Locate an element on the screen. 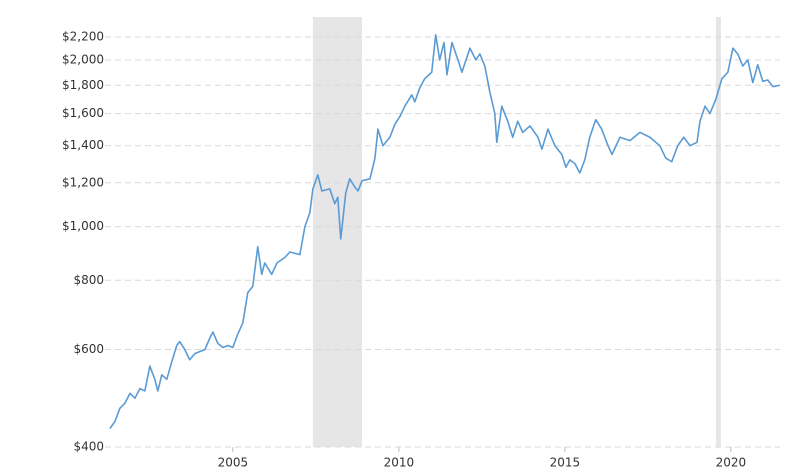 The height and width of the screenshot is (472, 800). x-tick-label: 2020 is located at coordinates (731, 463).